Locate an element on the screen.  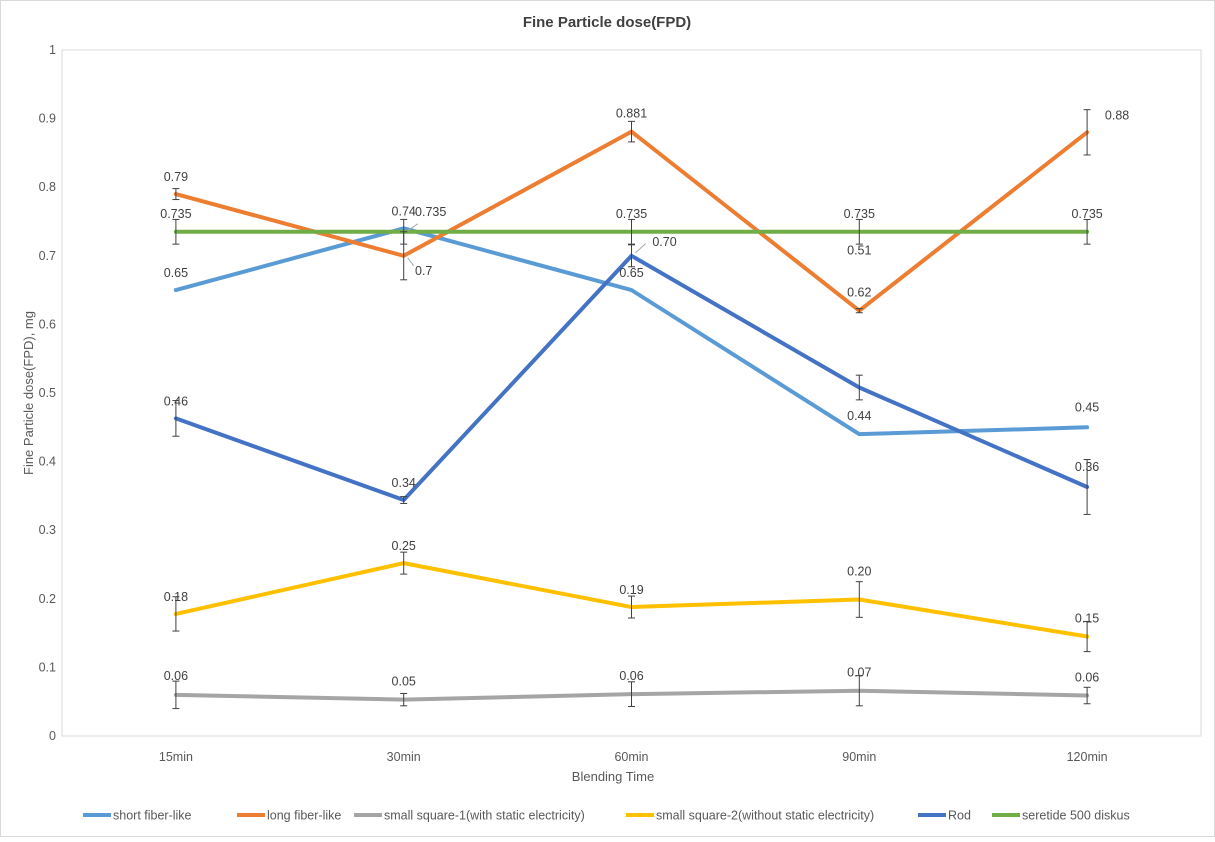
x-tick-label: 120min is located at coordinates (1087, 757).